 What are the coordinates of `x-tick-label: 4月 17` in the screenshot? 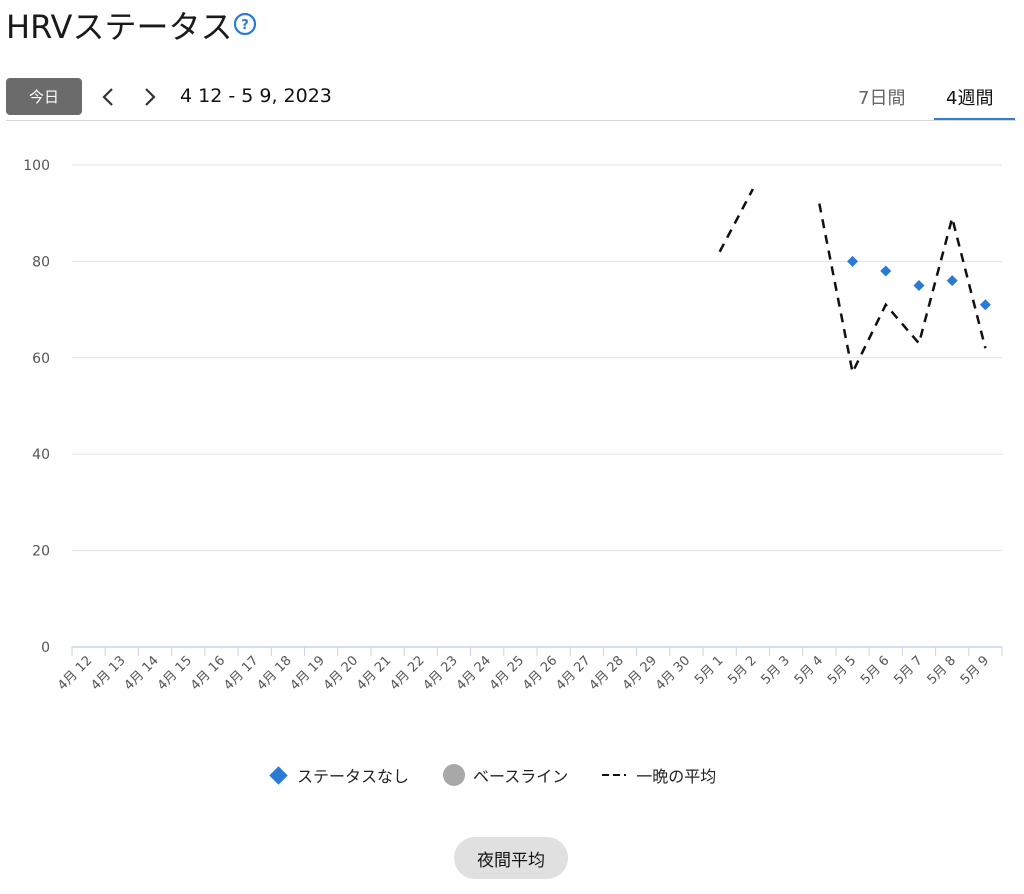 It's located at (241, 673).